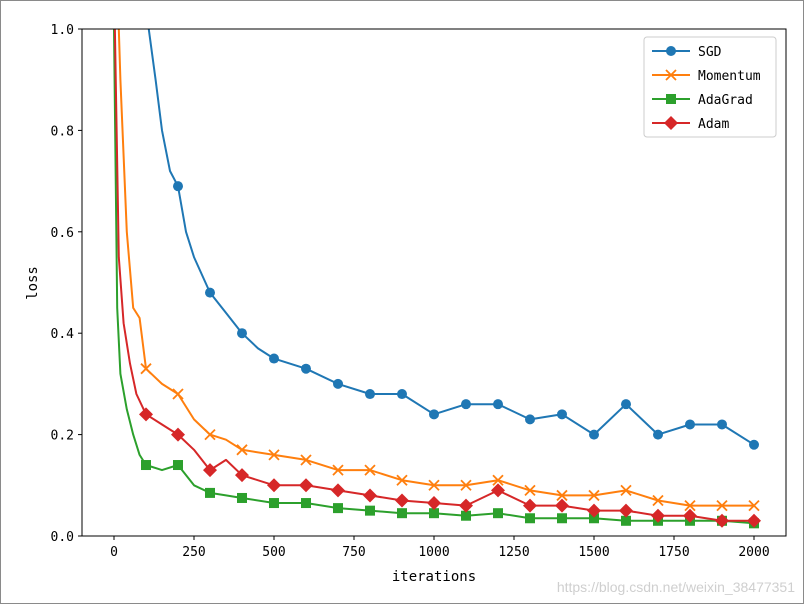  Describe the element at coordinates (671, 51) in the screenshot. I see `legend-marker-sgd` at that location.